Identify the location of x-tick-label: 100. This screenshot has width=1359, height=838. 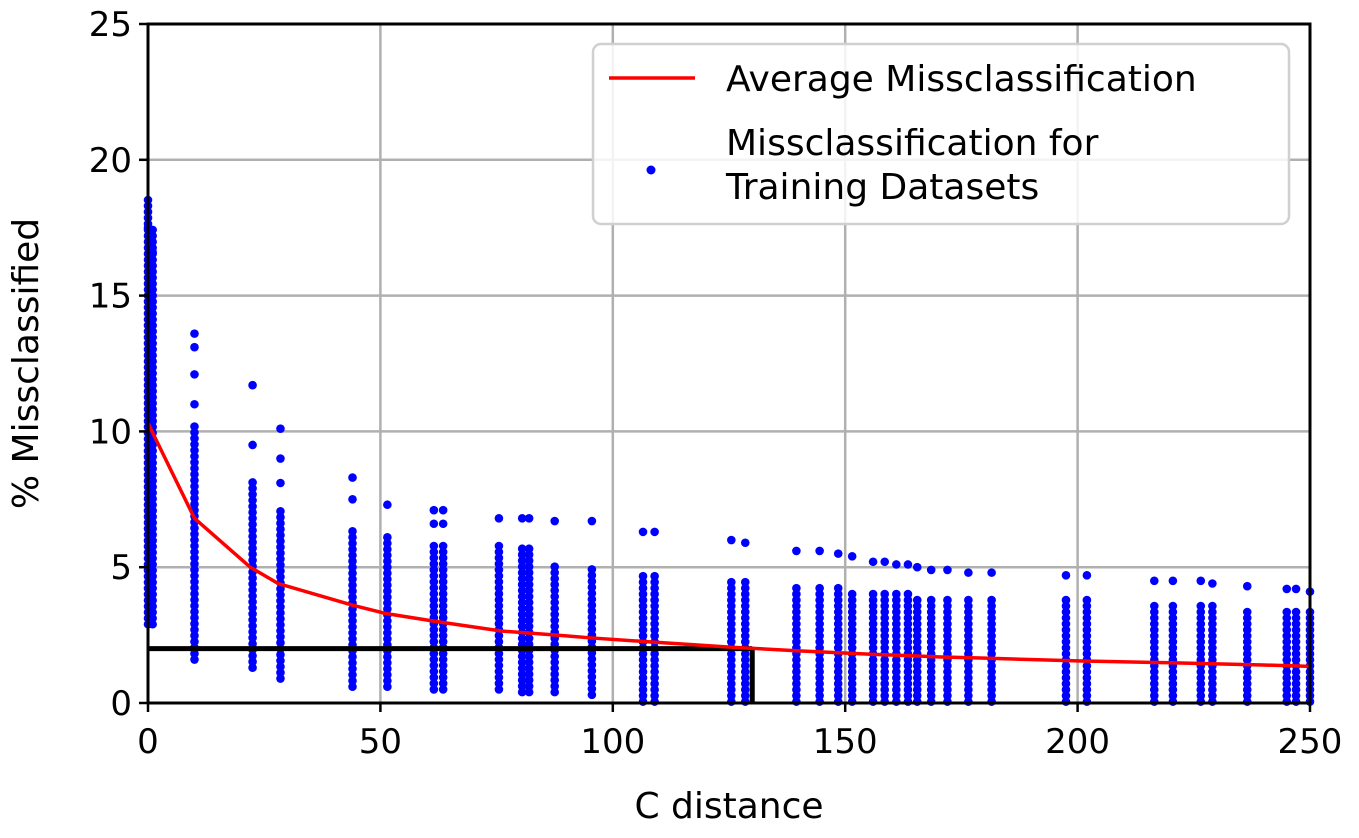
(612, 742).